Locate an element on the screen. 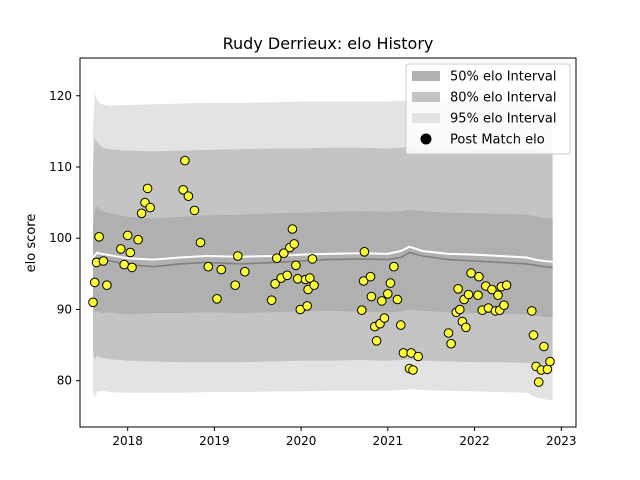 The image size is (640, 480). x-tick-label: 2023 is located at coordinates (561, 441).